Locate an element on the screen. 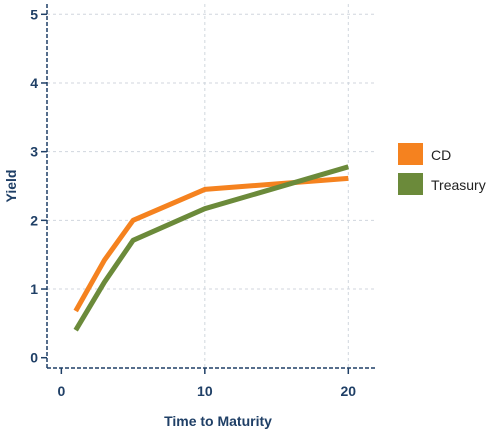 Image resolution: width=495 pixels, height=432 pixels. y-tick-label: 0 is located at coordinates (34, 358).